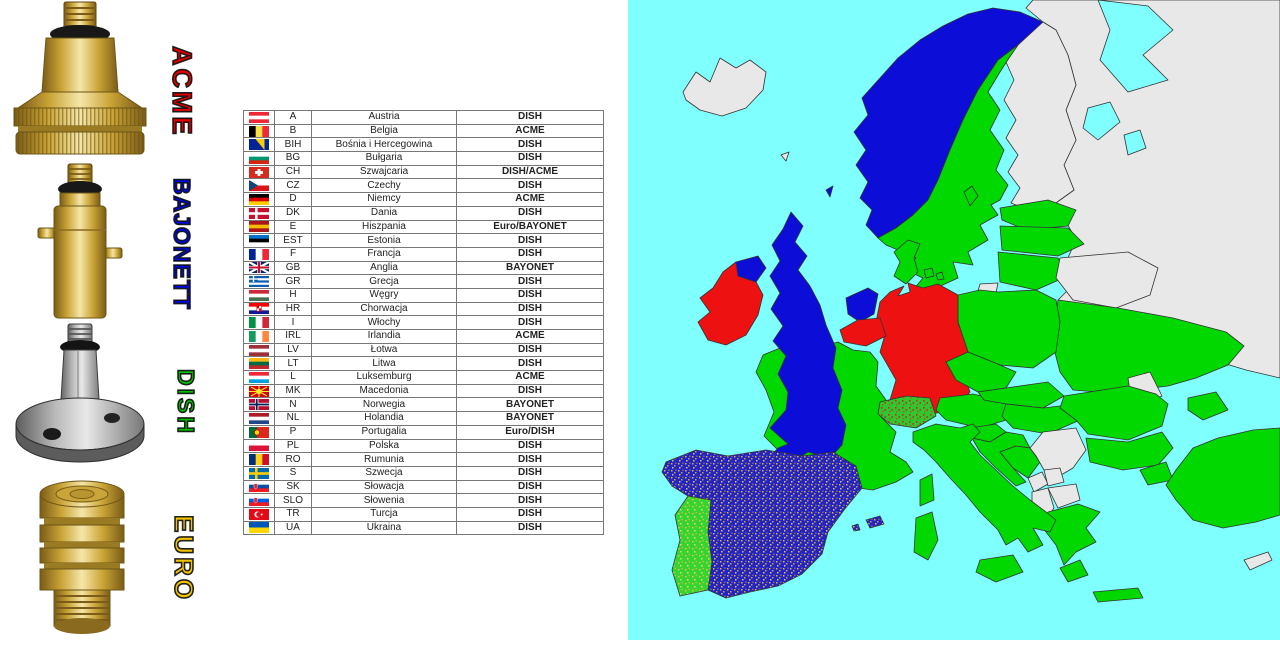 The image size is (1280, 645). I want to click on country-name: Polska, so click(384, 446).